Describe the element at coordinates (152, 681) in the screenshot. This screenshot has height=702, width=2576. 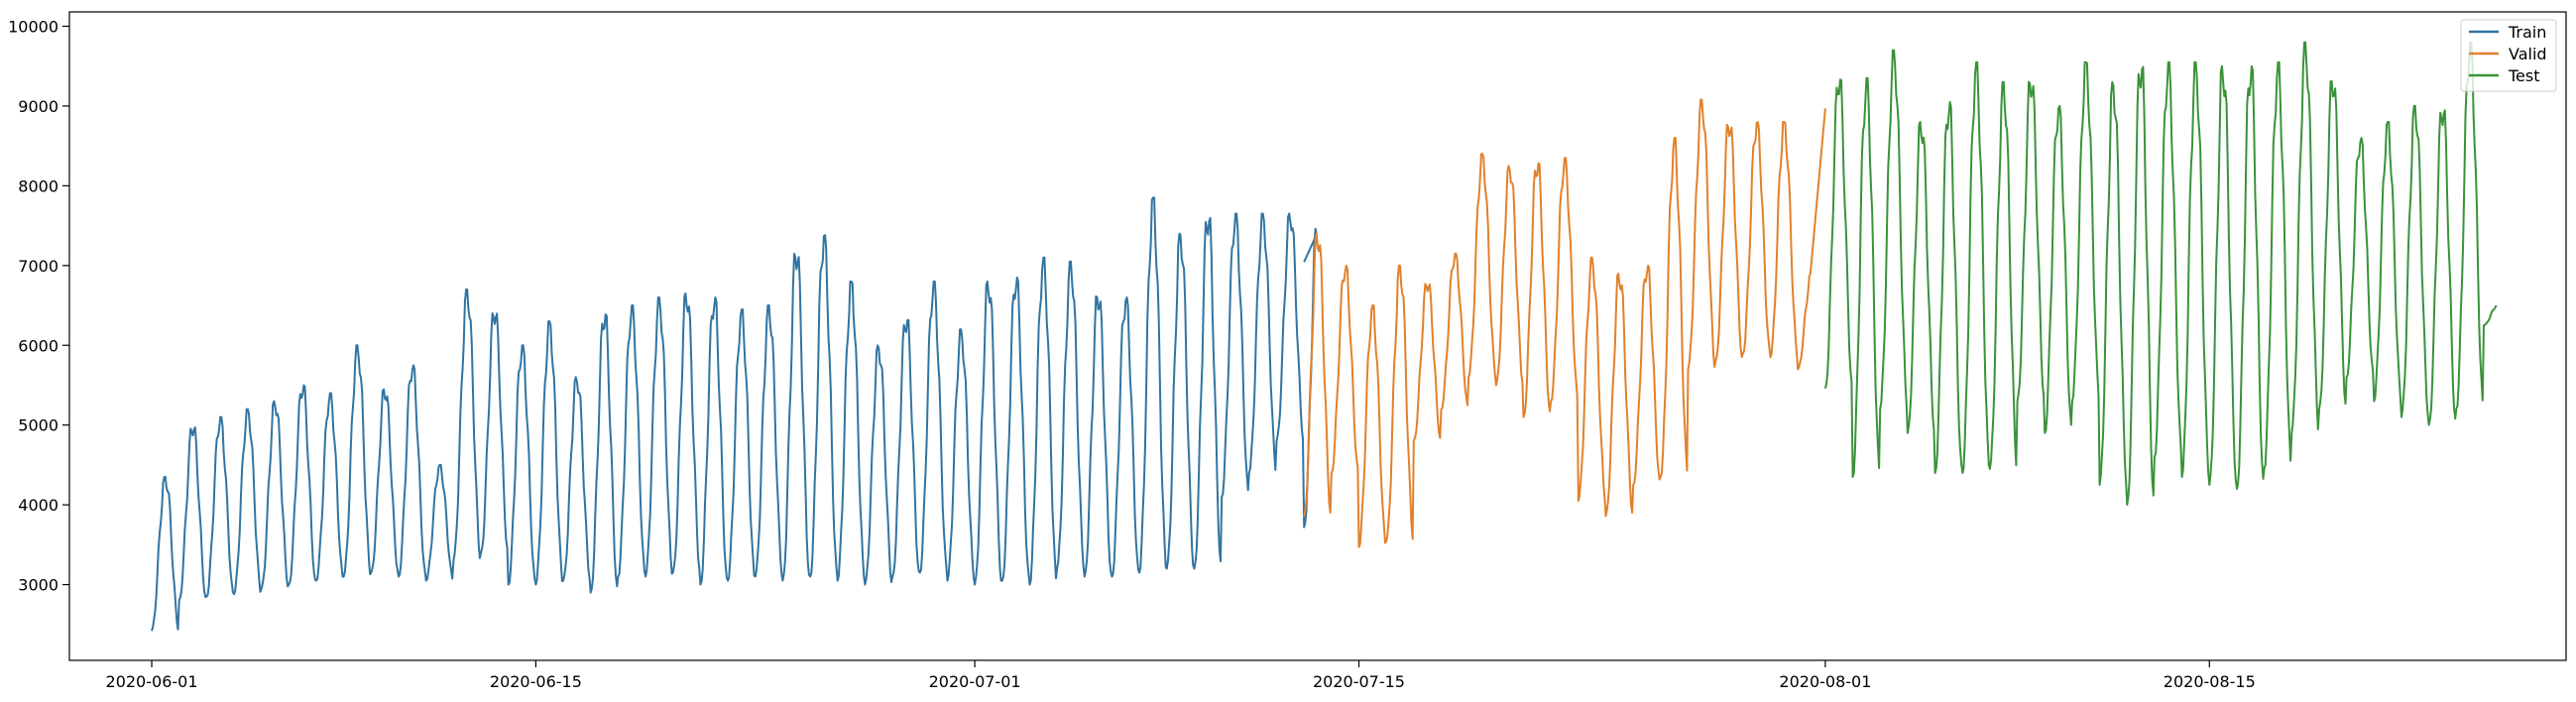
I see `x-tick-label: 2020-06-01` at that location.